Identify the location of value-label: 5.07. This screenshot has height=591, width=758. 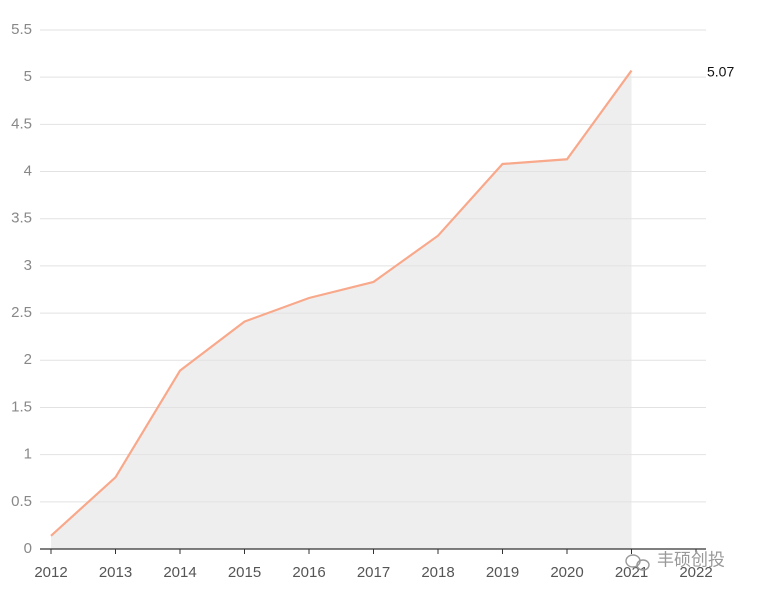
(720, 71).